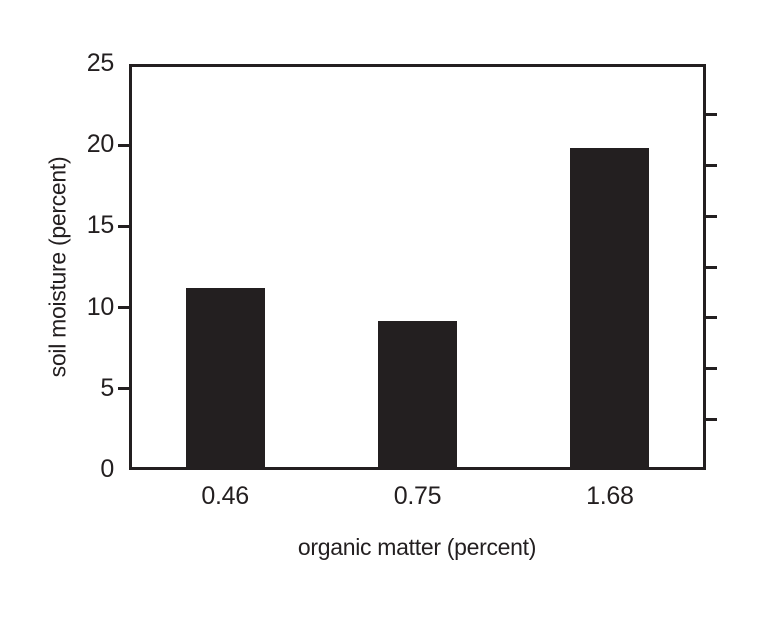  Describe the element at coordinates (100, 225) in the screenshot. I see `y-tick-label: 15` at that location.